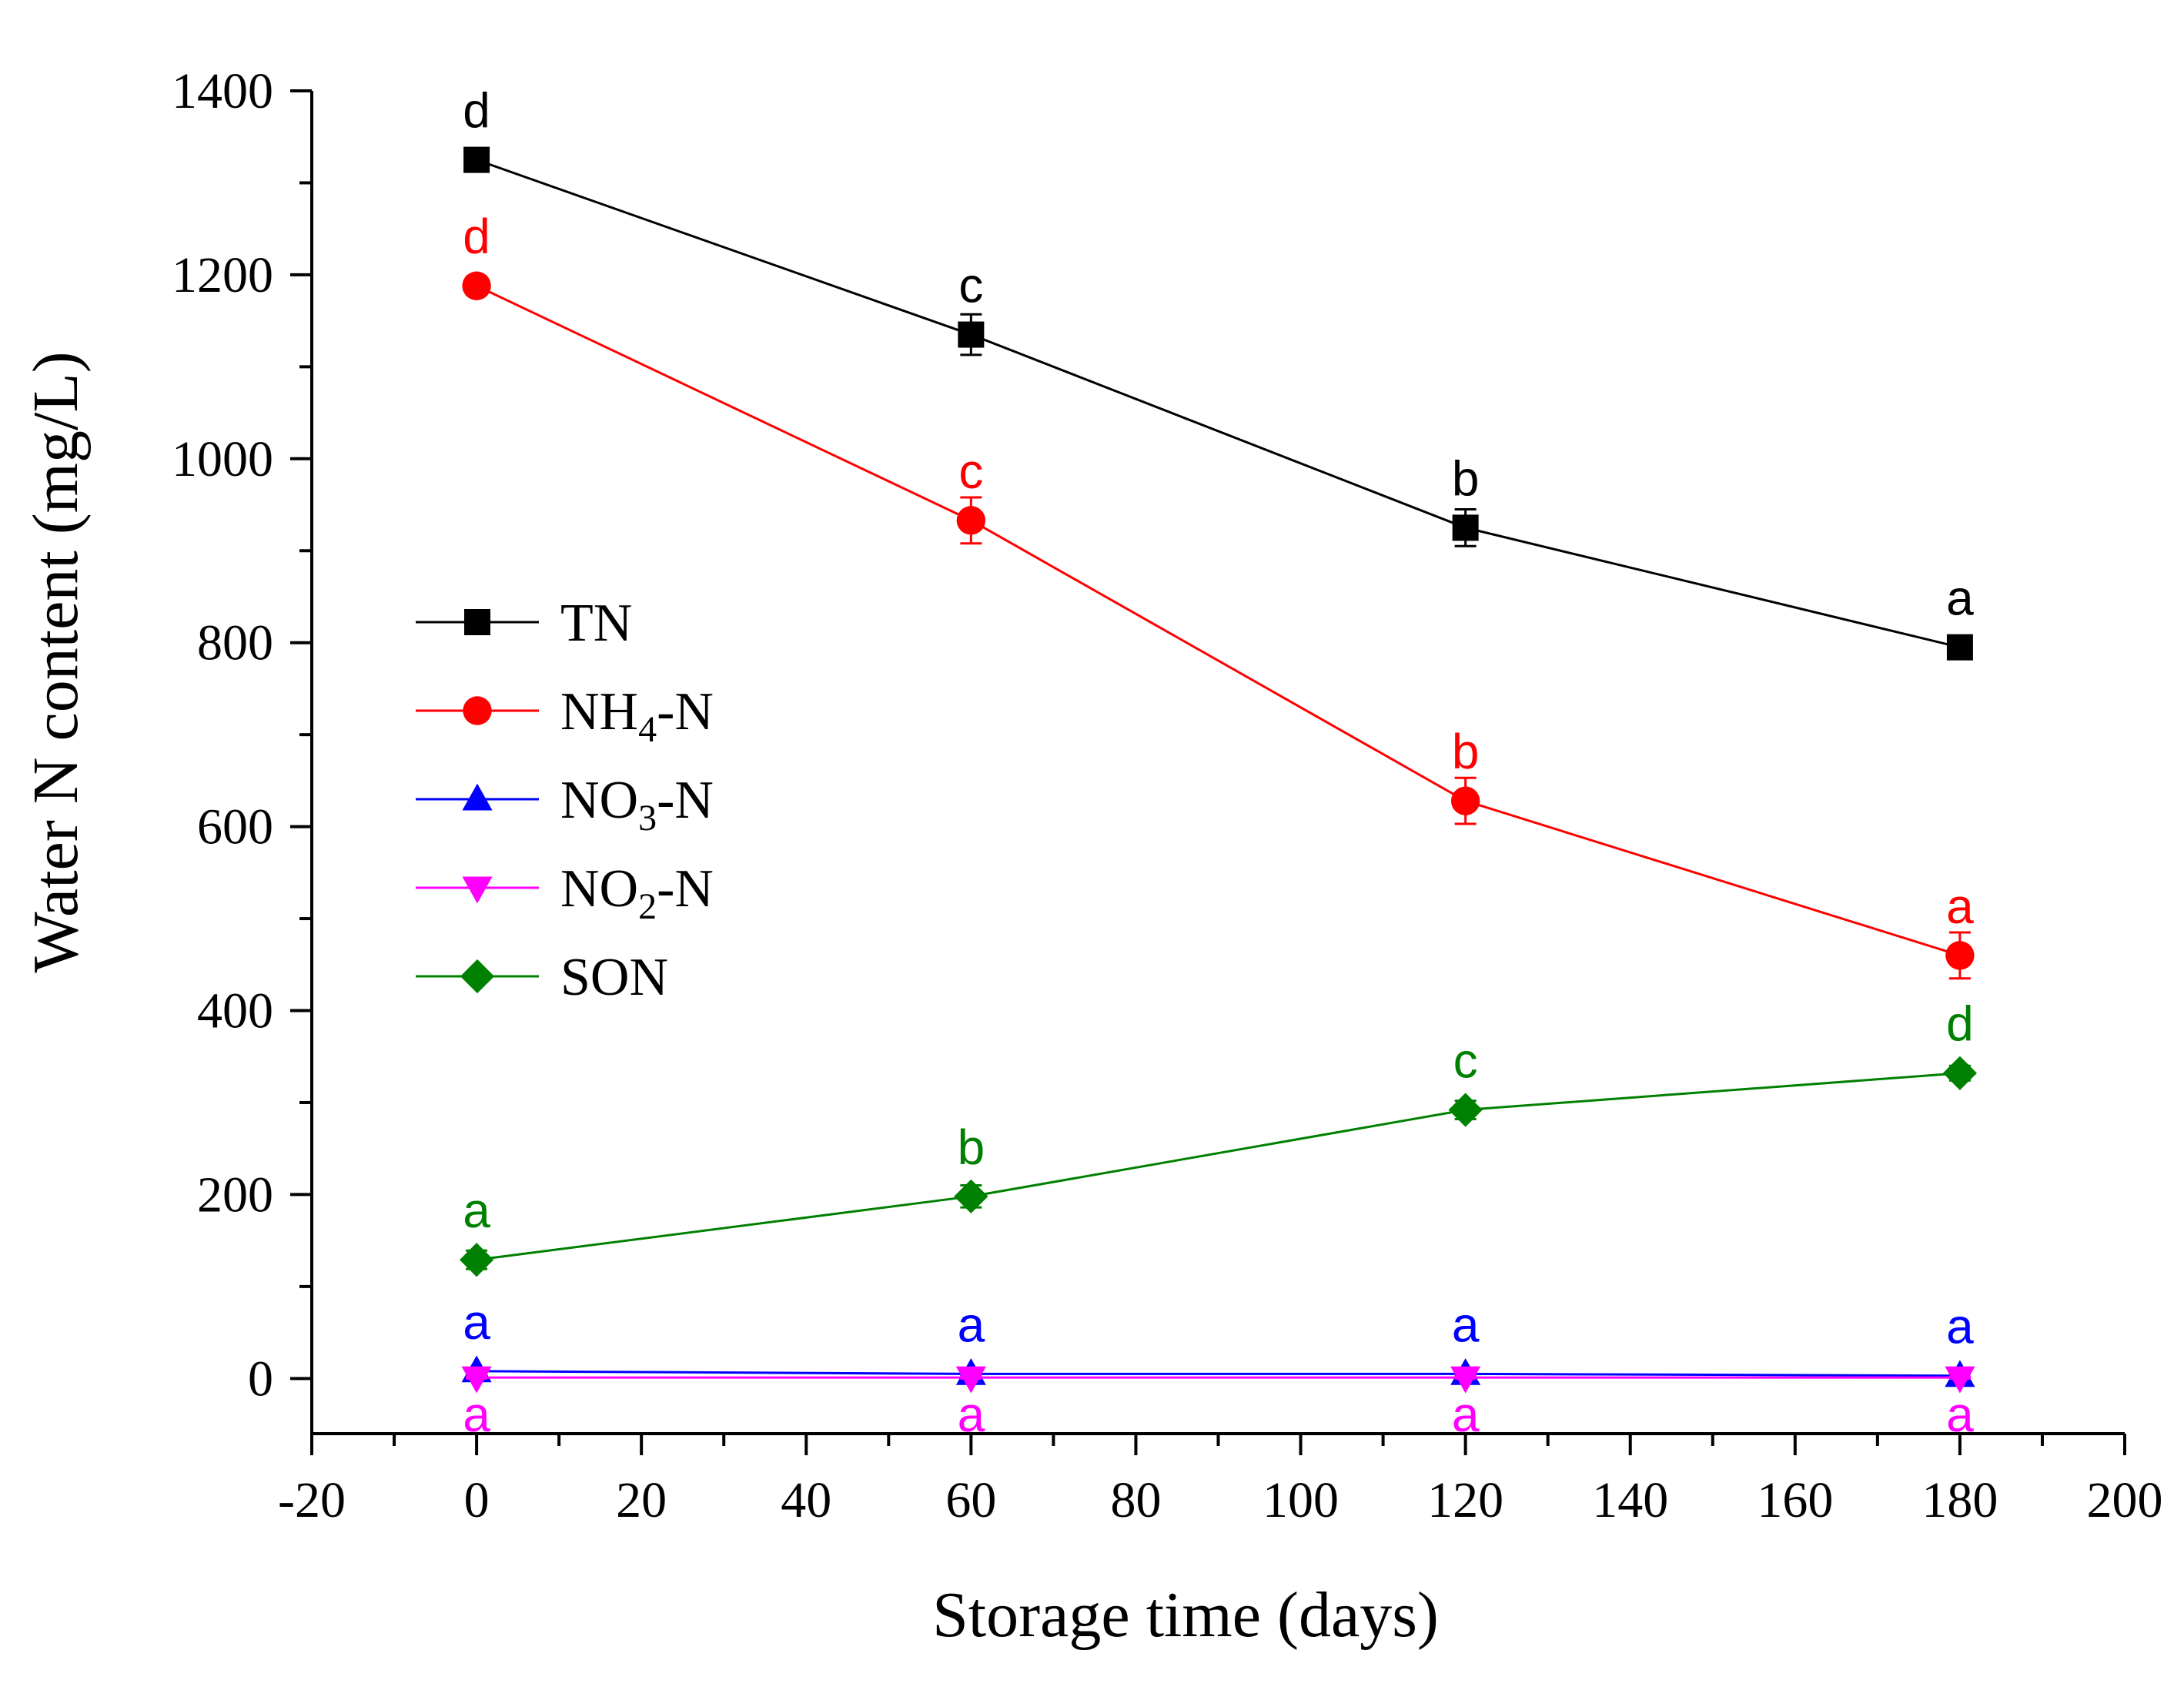 The image size is (2184, 1697). I want to click on y-tick-label: 600, so click(235, 827).